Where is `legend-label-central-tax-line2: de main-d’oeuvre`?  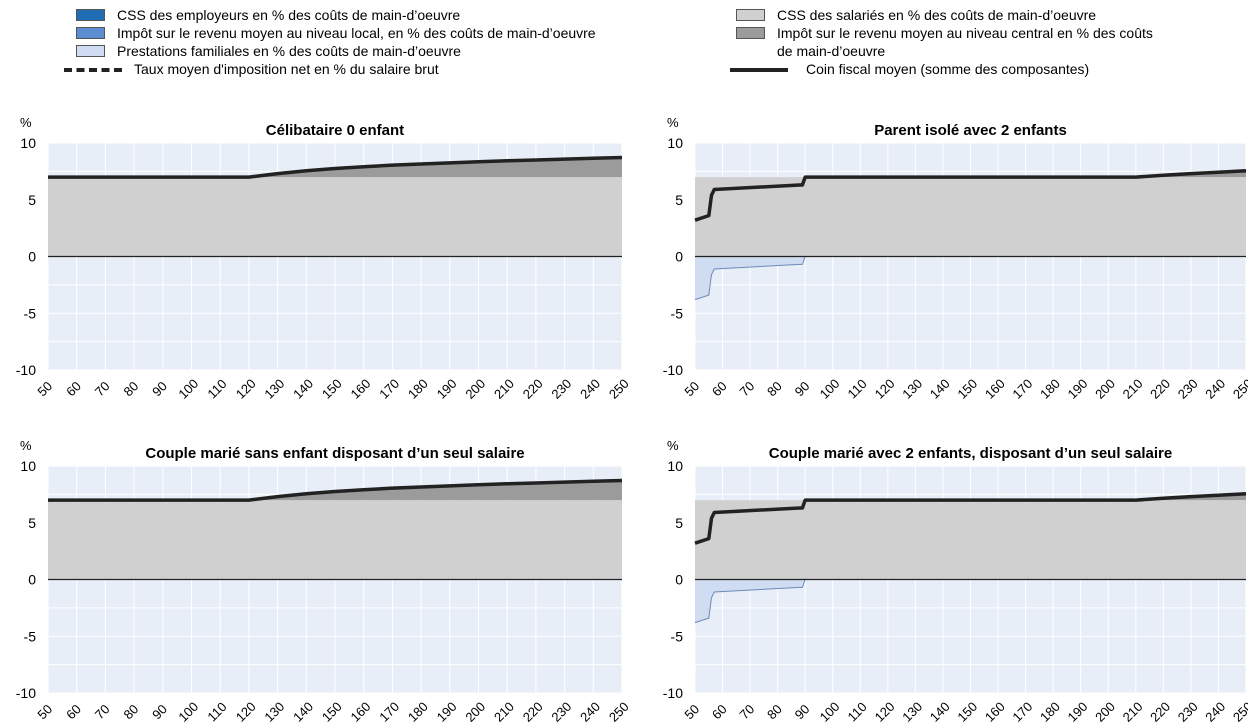 legend-label-central-tax-line2: de main-d’oeuvre is located at coordinates (831, 51).